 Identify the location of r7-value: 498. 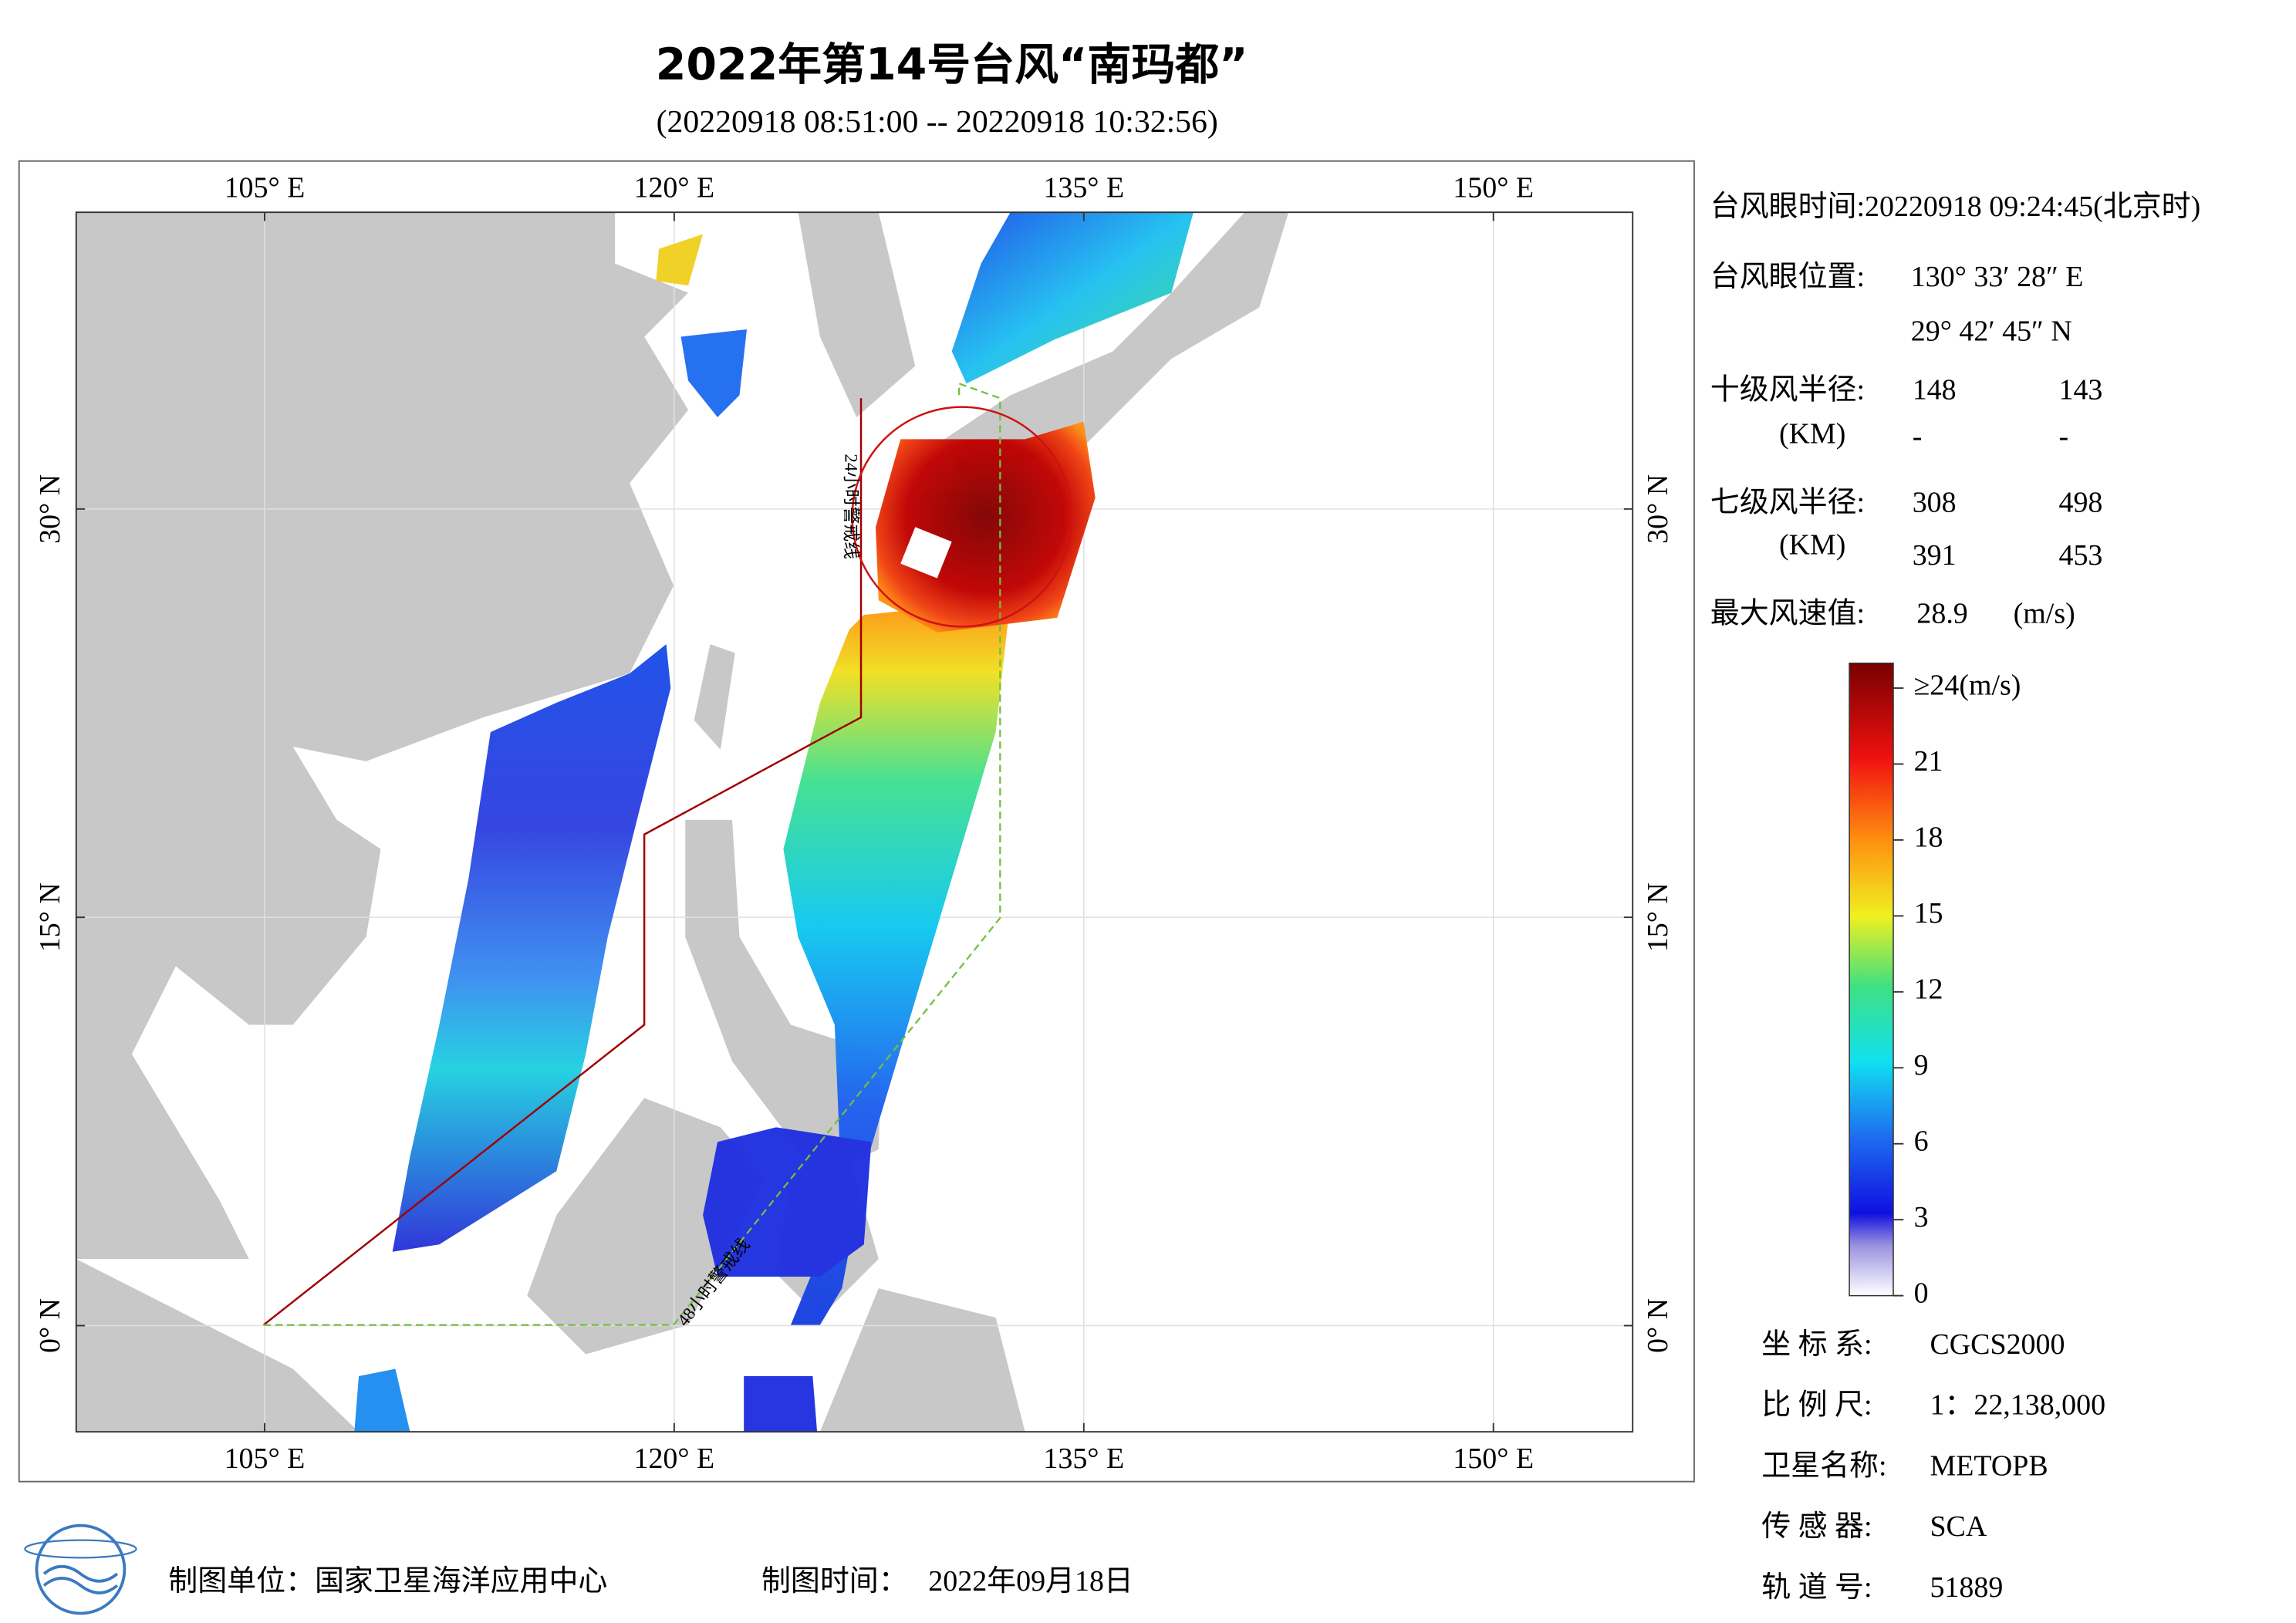
(2080, 502).